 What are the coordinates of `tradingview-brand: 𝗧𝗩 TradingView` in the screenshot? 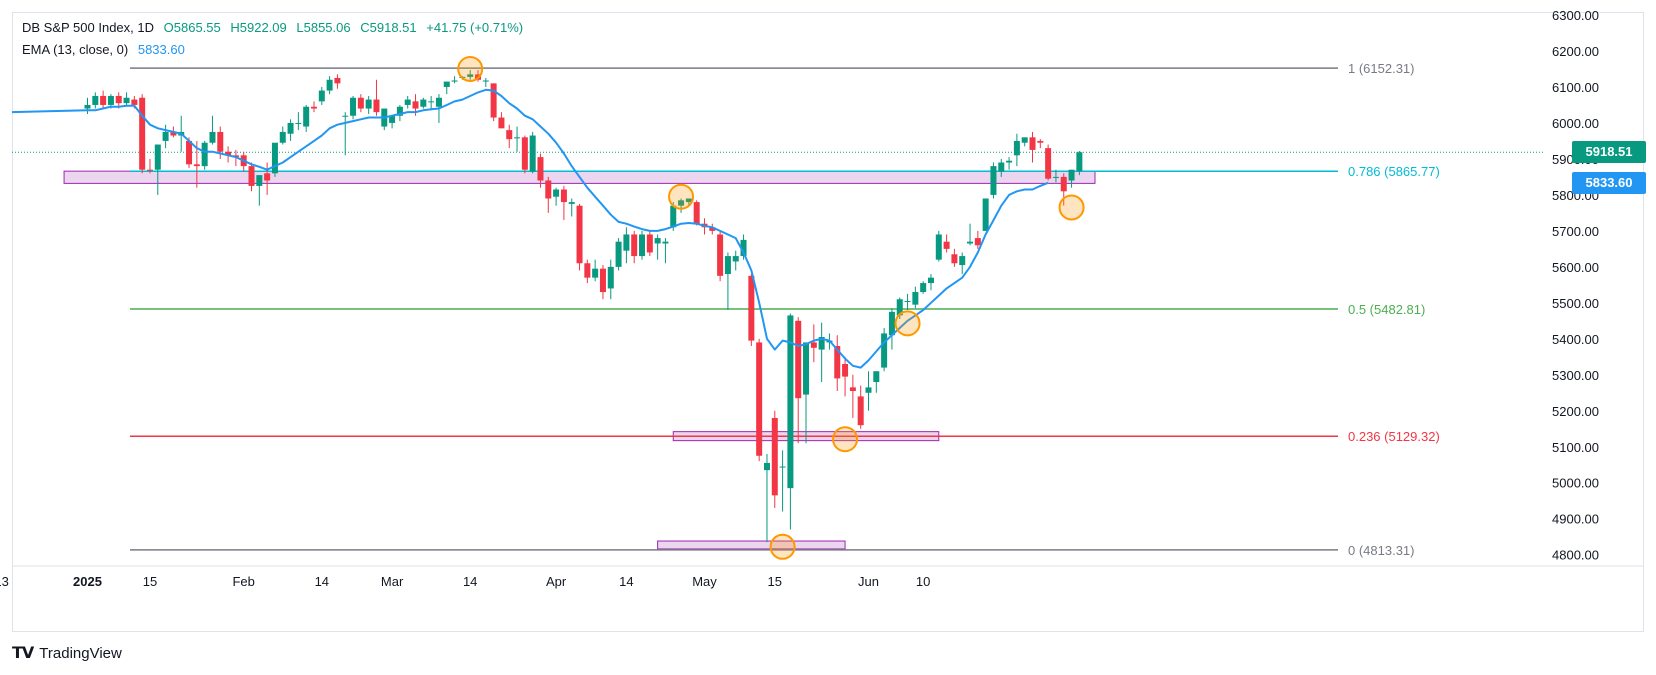 It's located at (67, 653).